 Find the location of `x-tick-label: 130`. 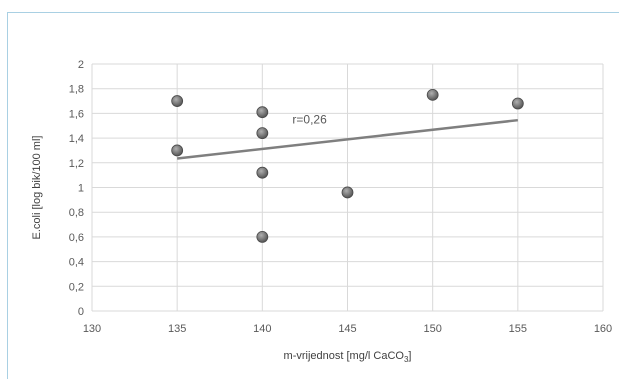

x-tick-label: 130 is located at coordinates (92, 329).